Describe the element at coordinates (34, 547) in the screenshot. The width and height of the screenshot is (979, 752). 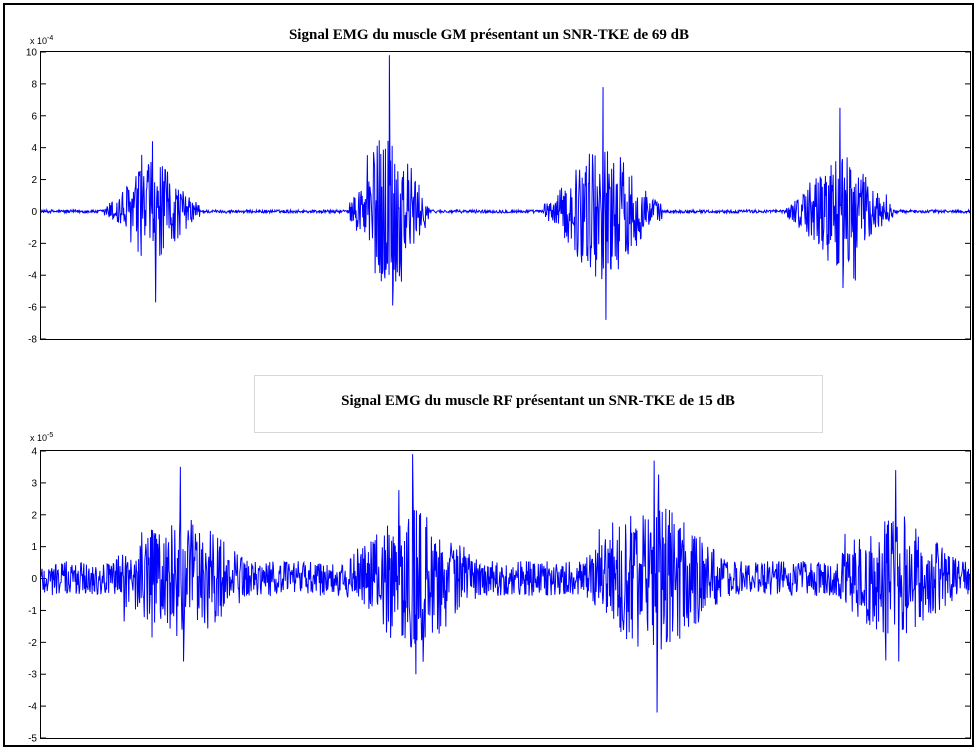
I see `ytick-label: 1` at that location.